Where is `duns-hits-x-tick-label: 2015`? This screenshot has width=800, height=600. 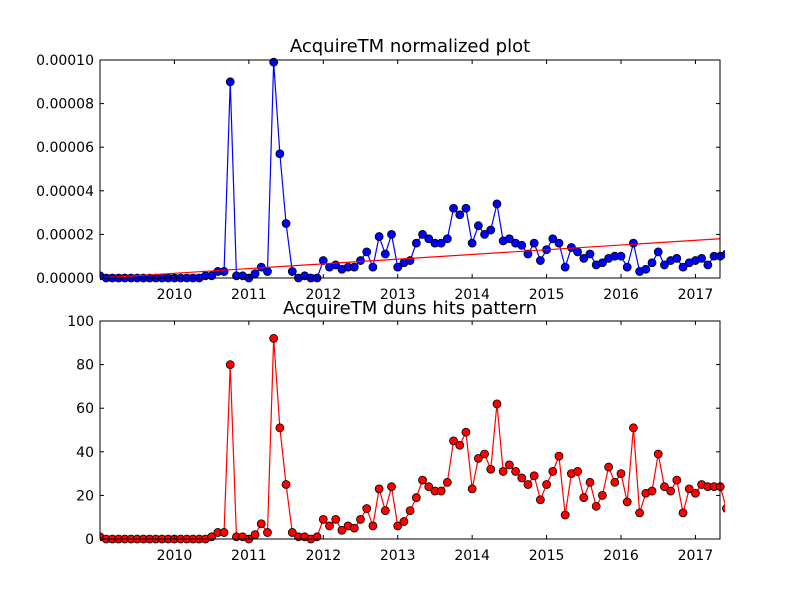
duns-hits-x-tick-label: 2015 is located at coordinates (547, 556).